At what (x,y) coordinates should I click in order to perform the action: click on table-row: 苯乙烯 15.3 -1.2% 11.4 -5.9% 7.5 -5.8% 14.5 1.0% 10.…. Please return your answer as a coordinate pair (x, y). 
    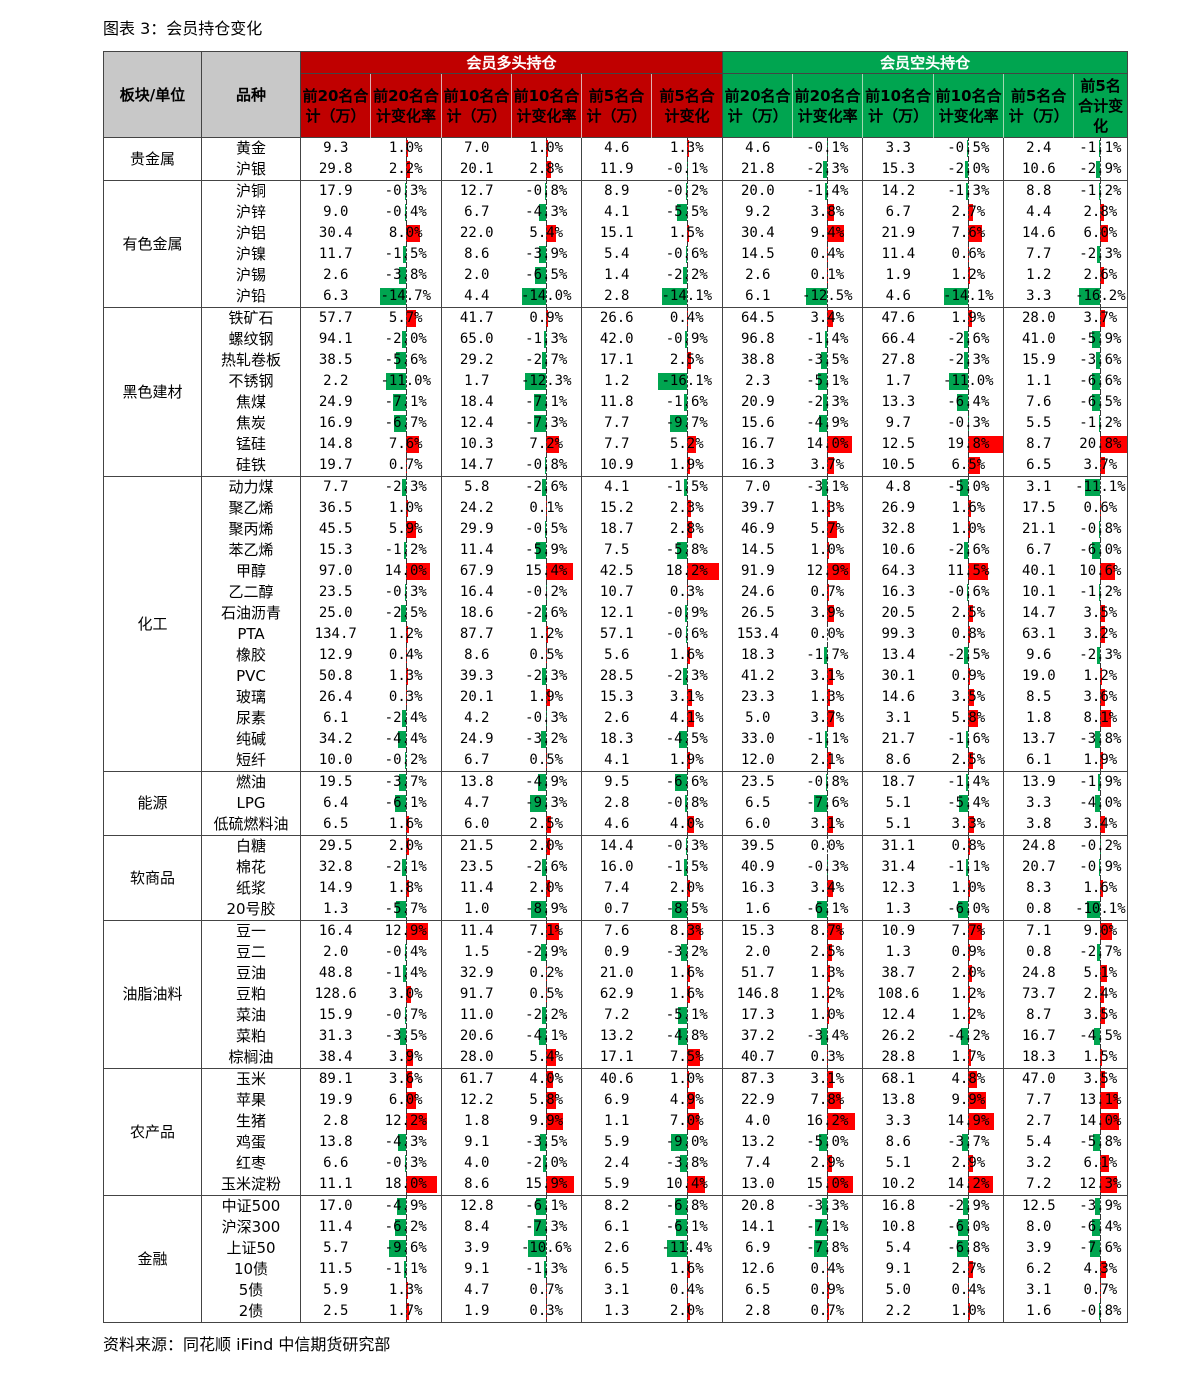
    Looking at the image, I should click on (616, 550).